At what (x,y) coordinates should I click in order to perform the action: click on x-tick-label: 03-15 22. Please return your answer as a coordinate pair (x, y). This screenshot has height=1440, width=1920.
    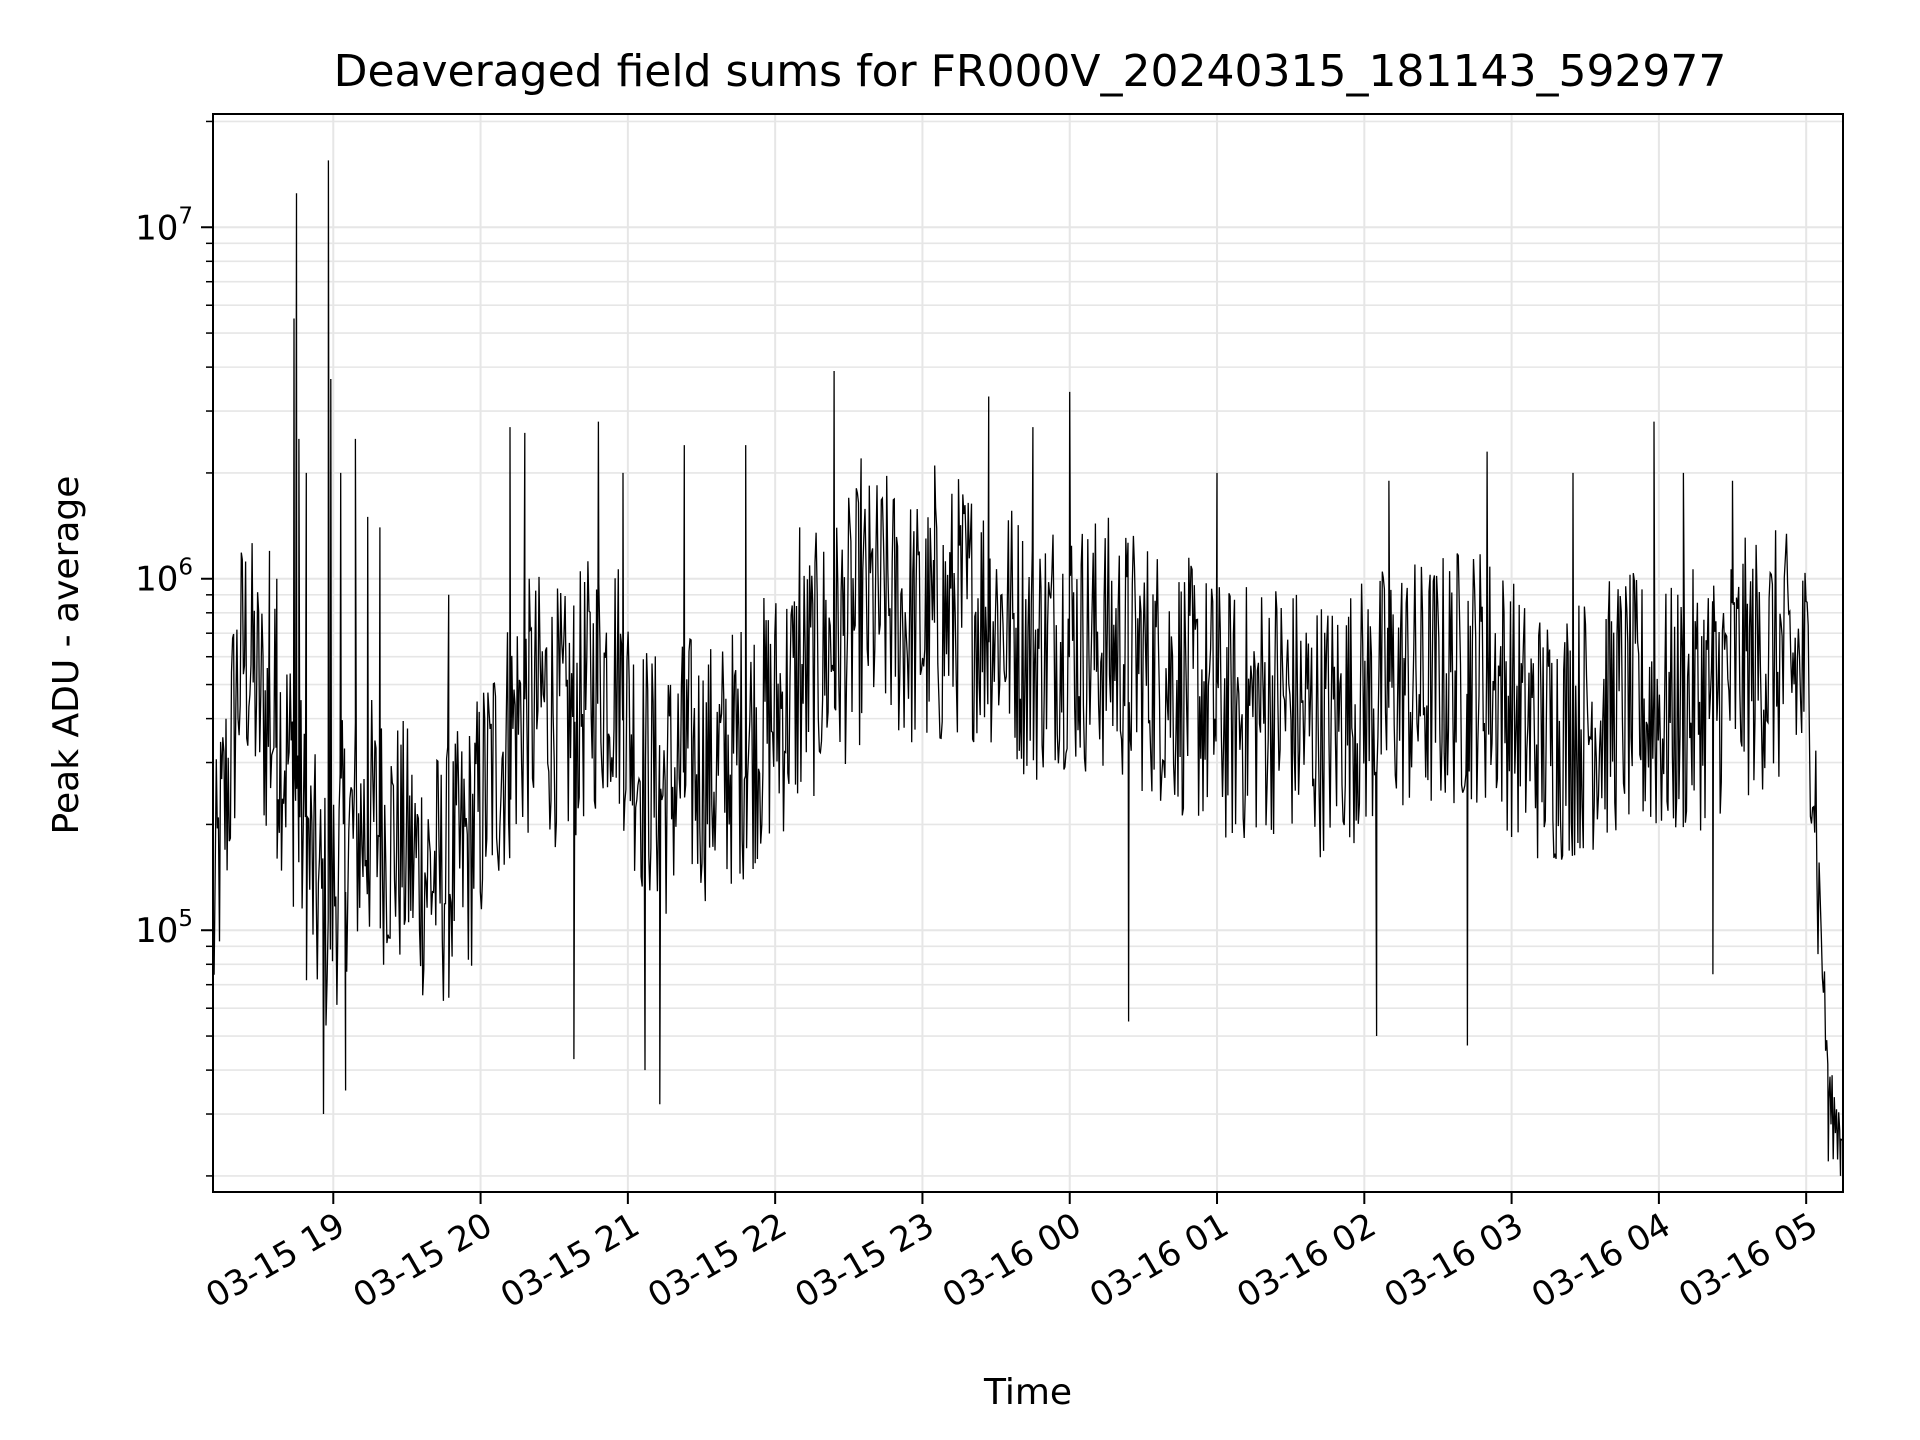
    Looking at the image, I should click on (717, 1260).